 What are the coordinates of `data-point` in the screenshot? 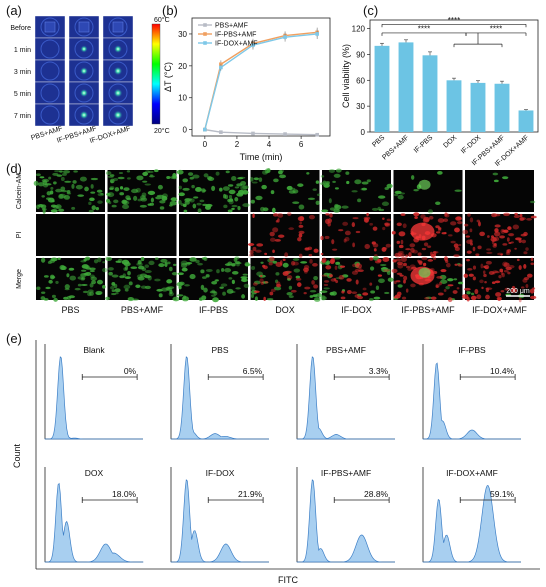 It's located at (253, 45).